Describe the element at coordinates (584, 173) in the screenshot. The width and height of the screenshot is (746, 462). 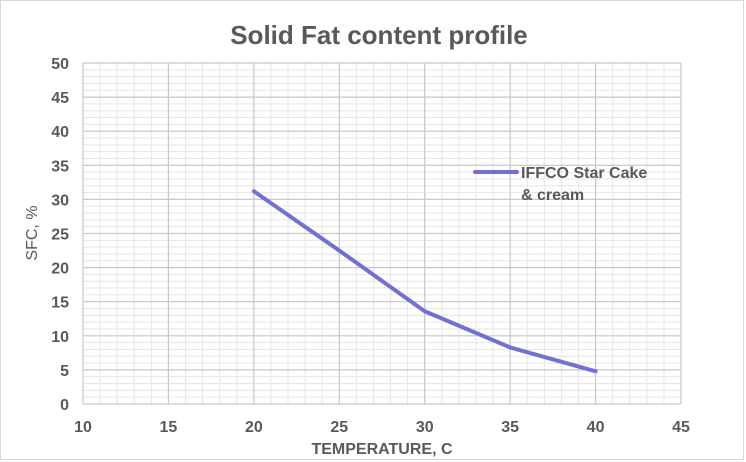
I see `legend-label-line-1: IFFCO Star Cake` at that location.